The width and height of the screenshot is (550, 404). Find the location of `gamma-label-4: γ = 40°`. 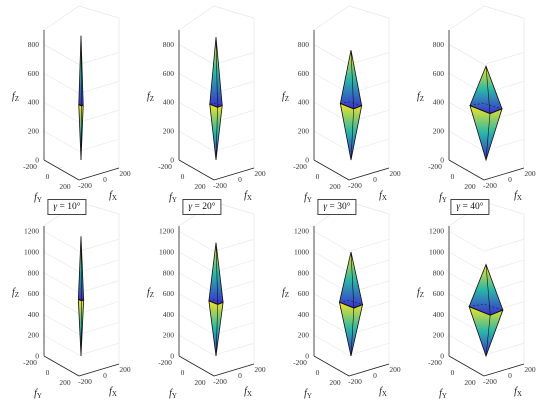

gamma-label-4: γ = 40° is located at coordinates (470, 207).